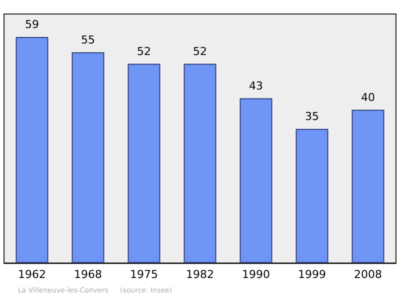 Image resolution: width=400 pixels, height=299 pixels. What do you see at coordinates (312, 274) in the screenshot?
I see `x-tick-label: 1999` at bounding box center [312, 274].